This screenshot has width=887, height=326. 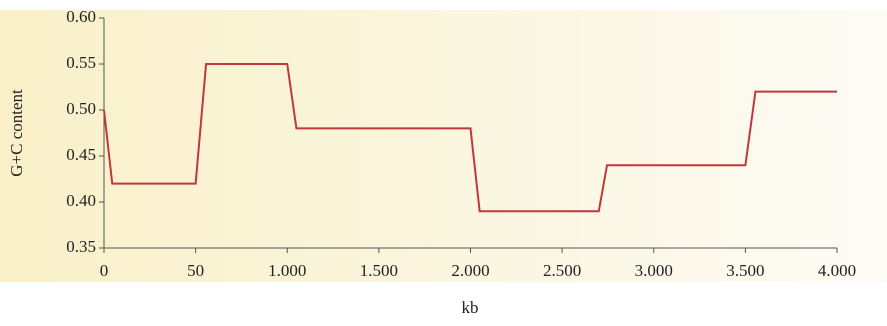 What do you see at coordinates (562, 270) in the screenshot?
I see `x-tick-label: 2.500` at bounding box center [562, 270].